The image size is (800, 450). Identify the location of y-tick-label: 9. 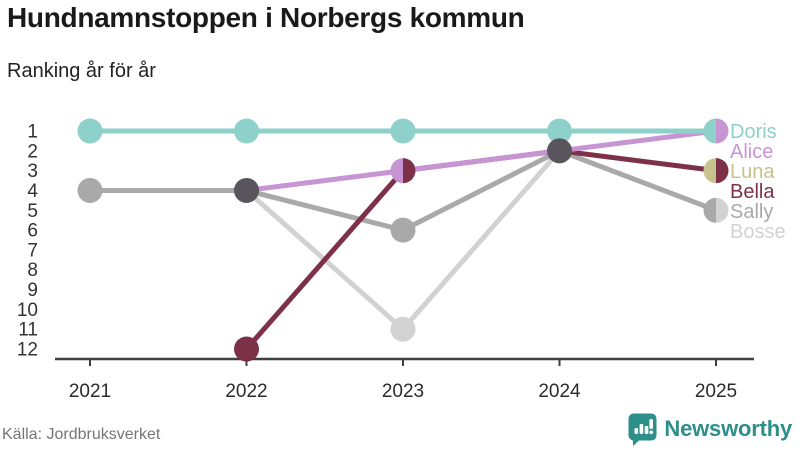
(32, 290).